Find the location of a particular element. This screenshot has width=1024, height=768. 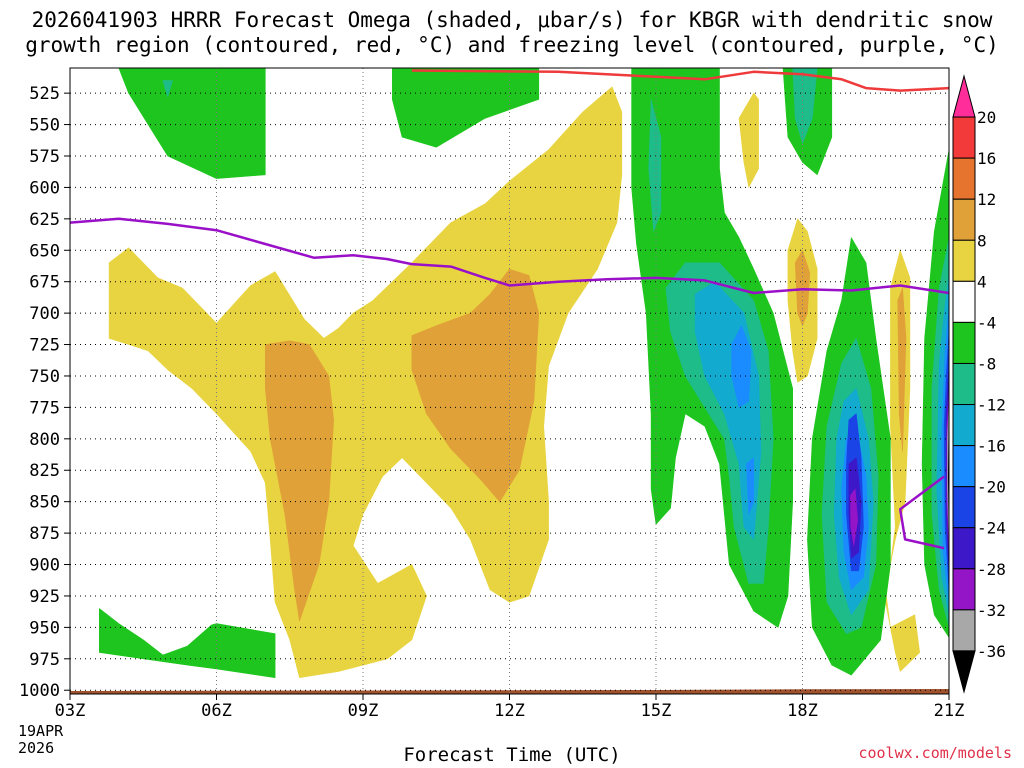

y-tick-label-1000: 1000 is located at coordinates (39, 691).